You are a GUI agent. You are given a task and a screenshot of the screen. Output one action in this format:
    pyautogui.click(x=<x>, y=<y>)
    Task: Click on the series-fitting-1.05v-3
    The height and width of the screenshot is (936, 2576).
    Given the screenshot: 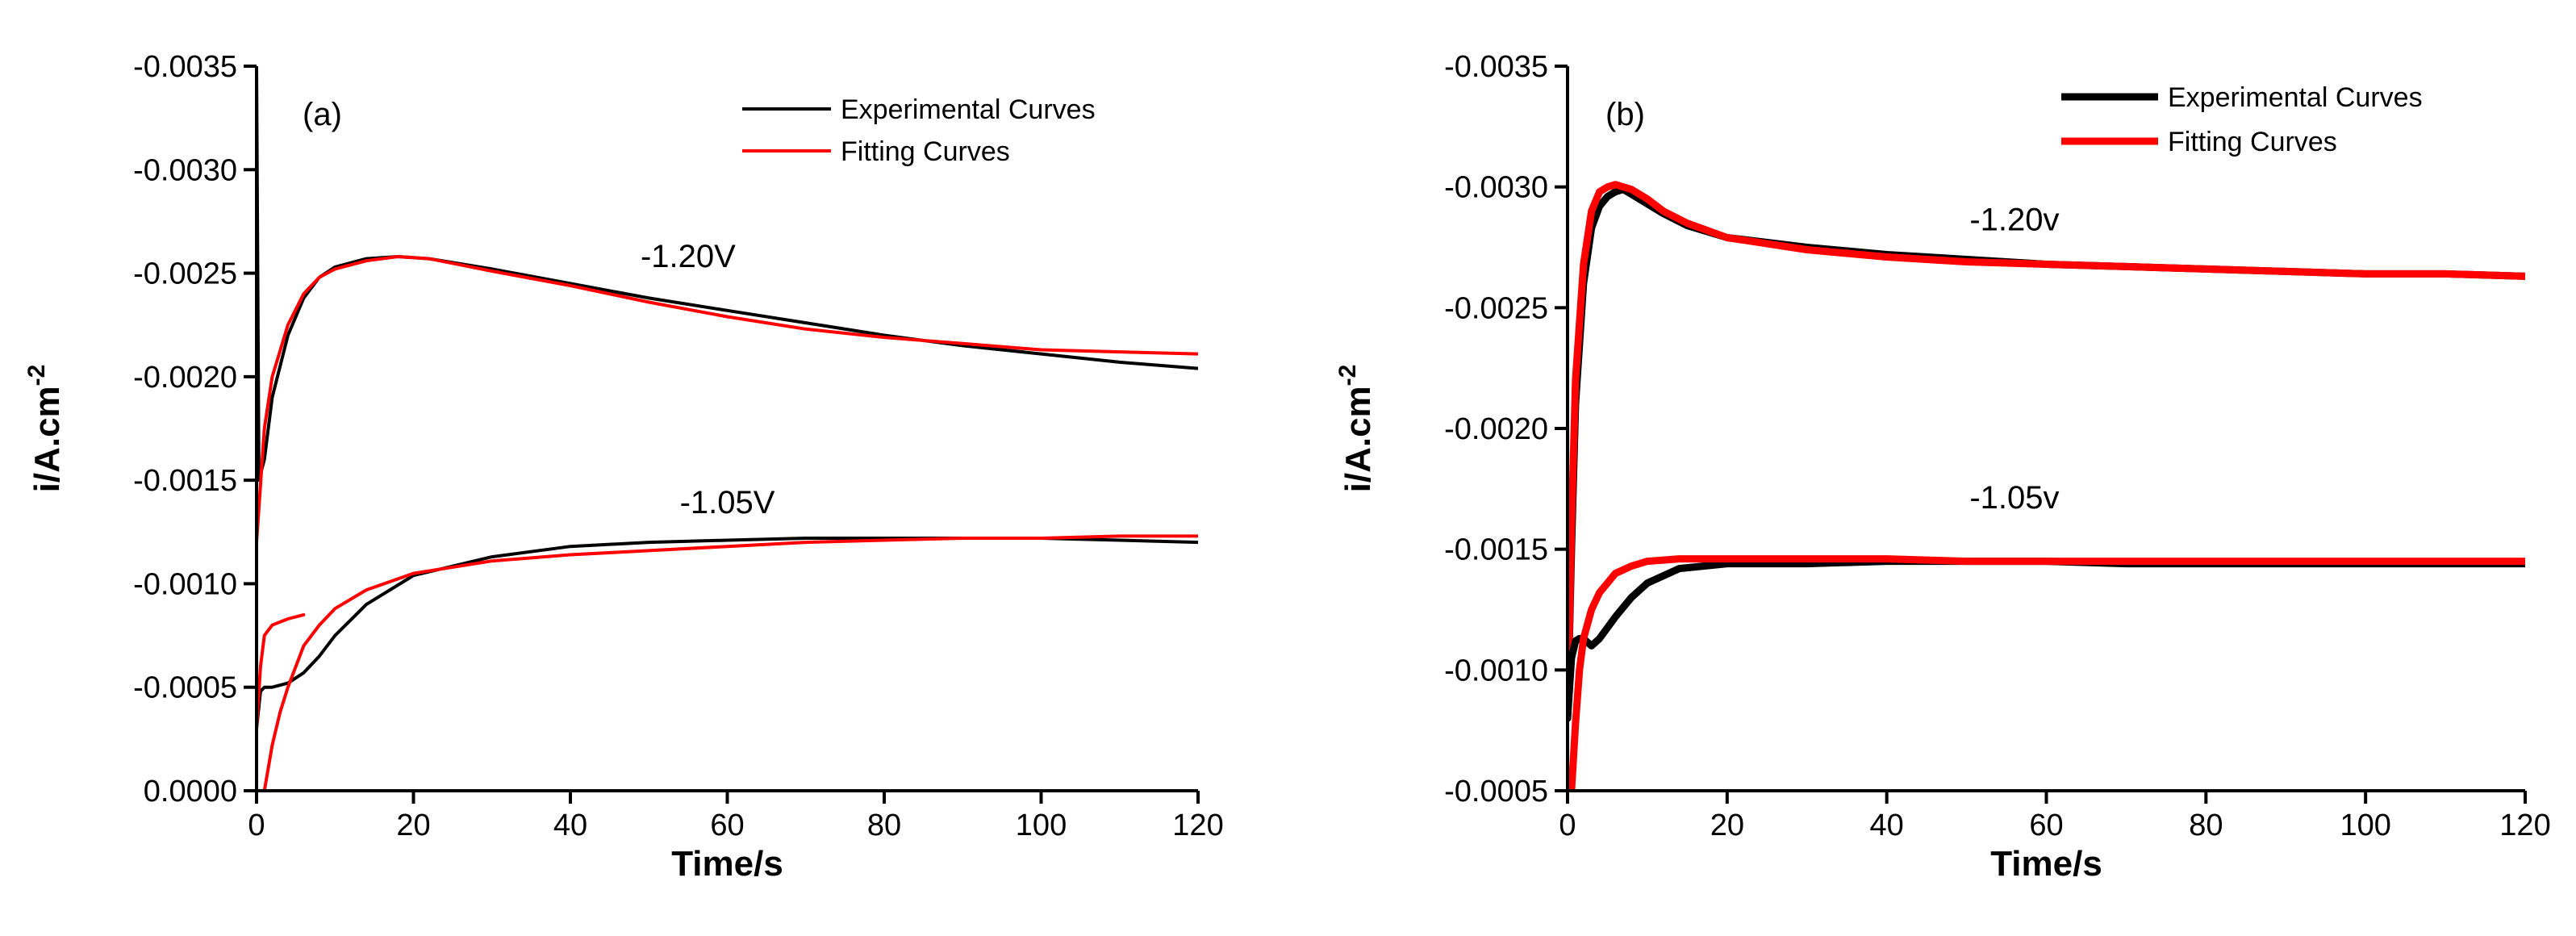 What is the action you would take?
    pyautogui.click(x=2046, y=673)
    